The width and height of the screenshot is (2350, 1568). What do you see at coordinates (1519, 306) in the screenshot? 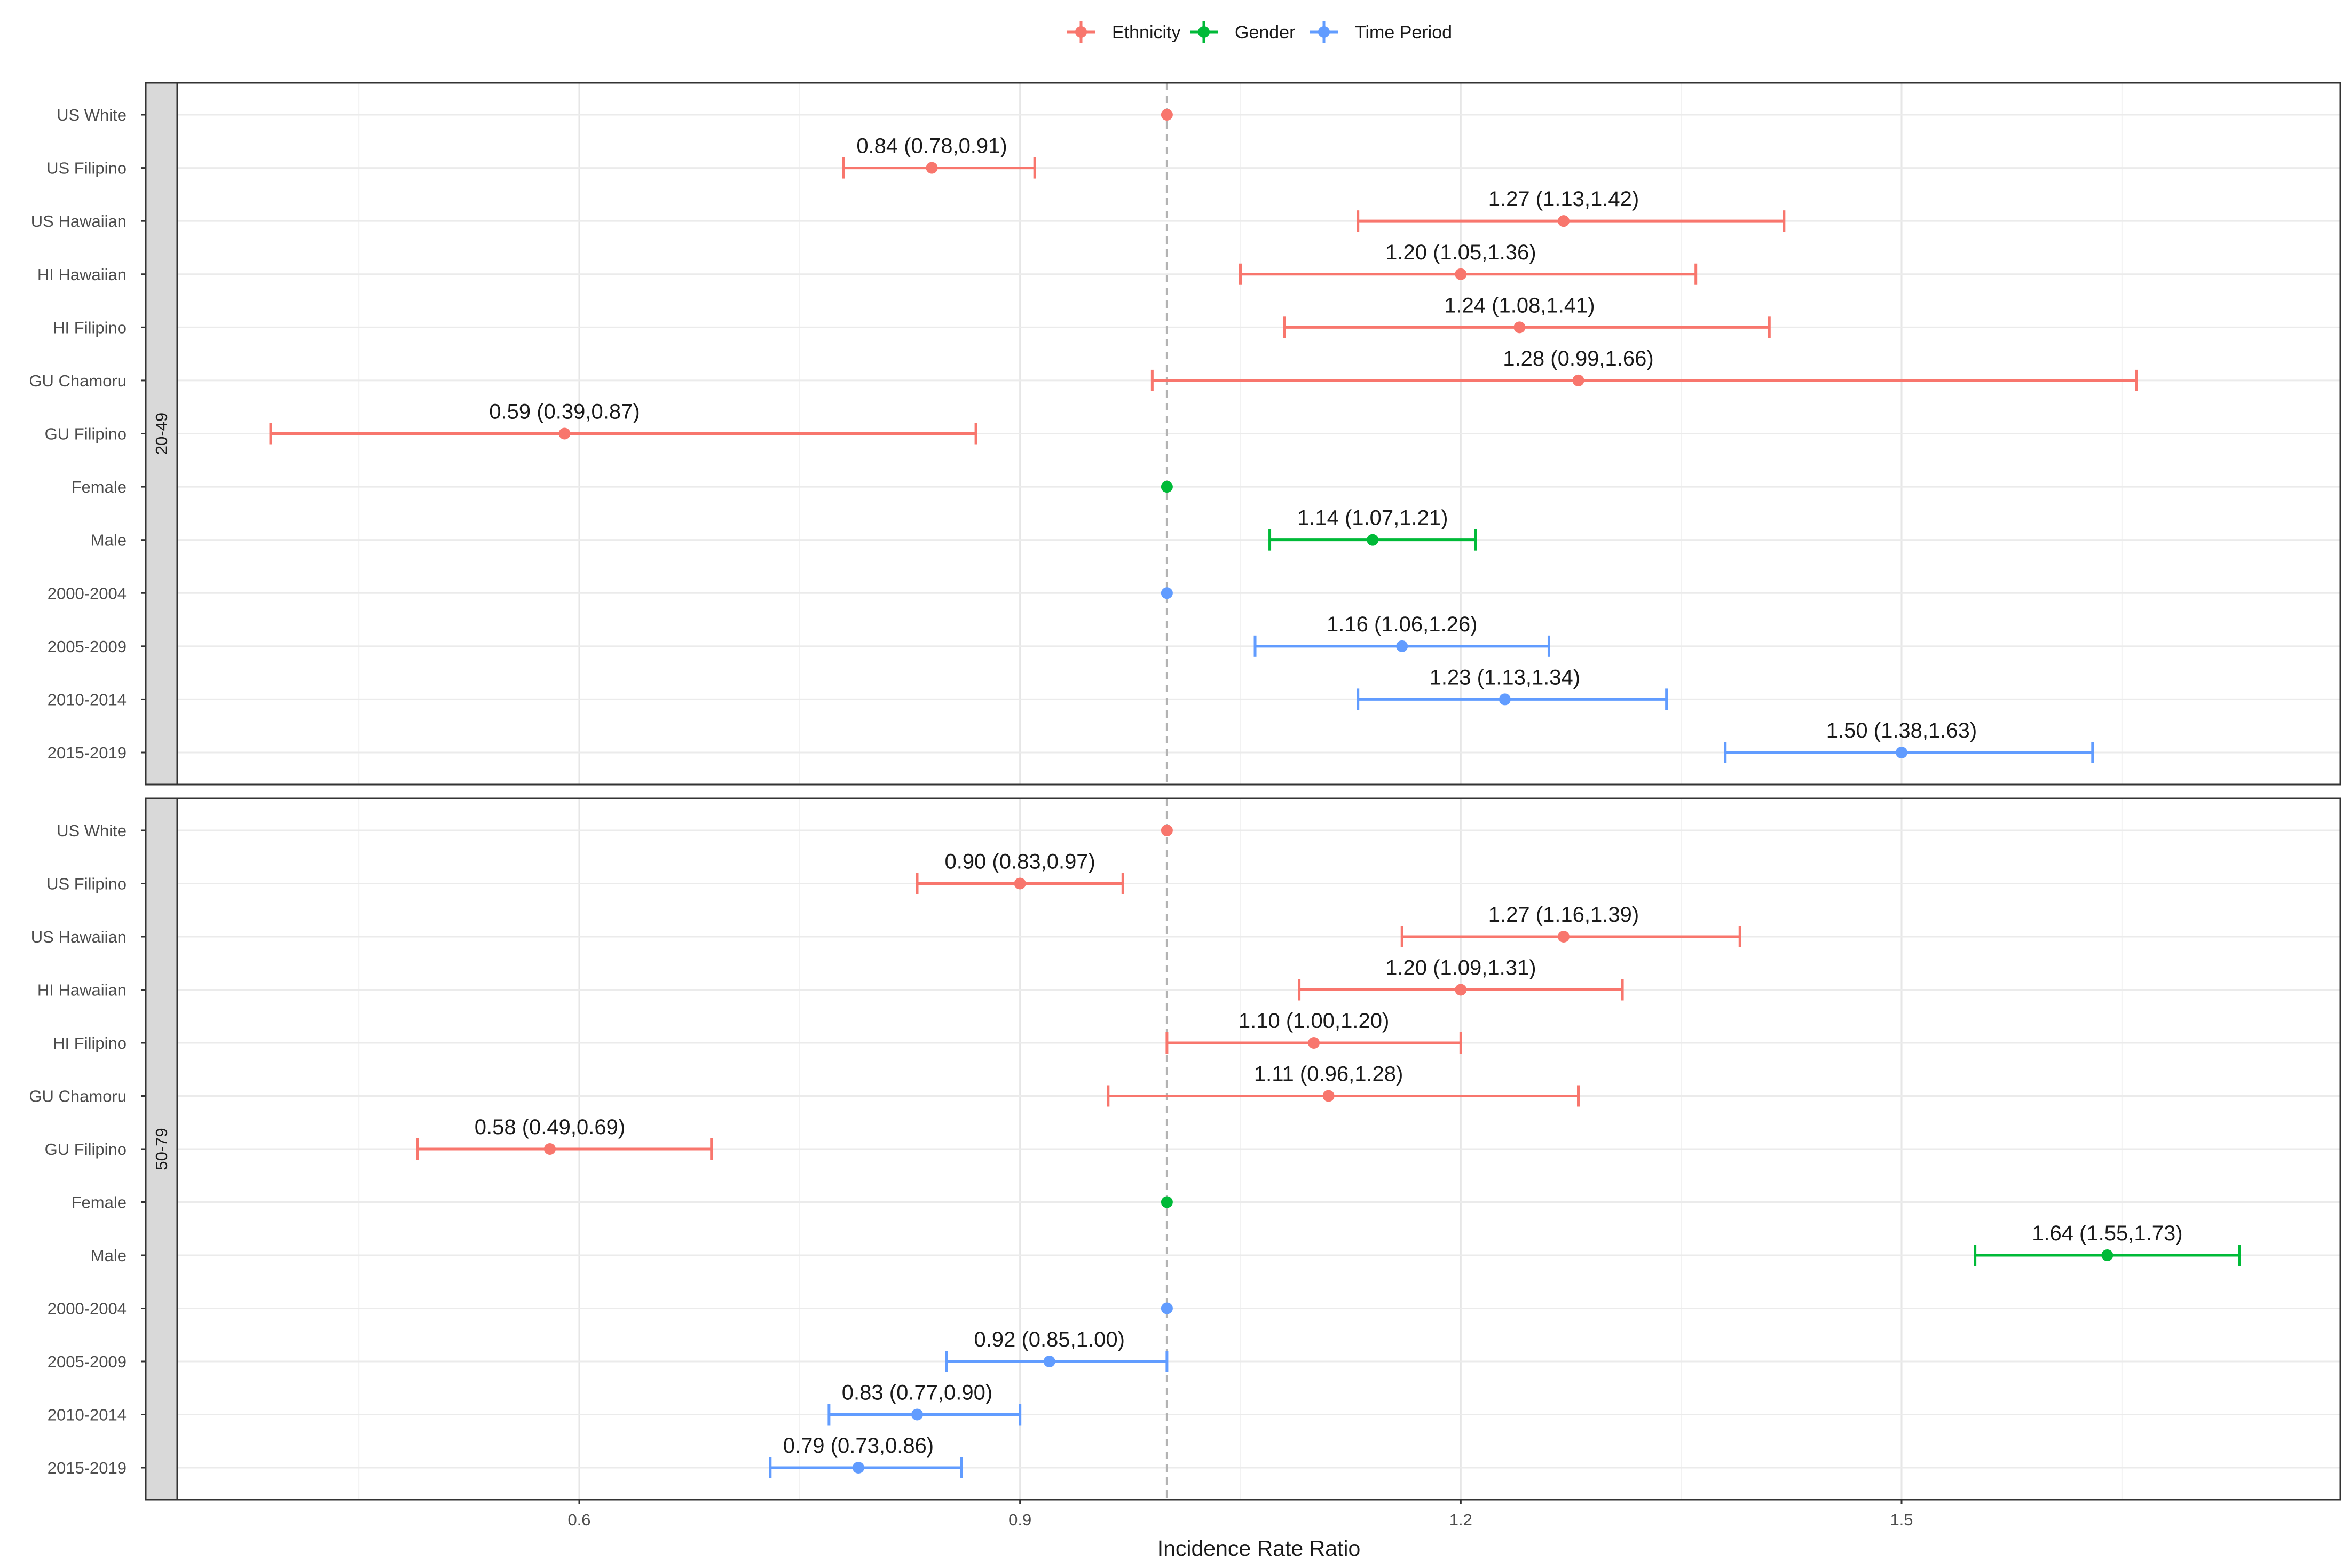
I see `estimate-label: 1.24 (1.08,1.41)` at bounding box center [1519, 306].